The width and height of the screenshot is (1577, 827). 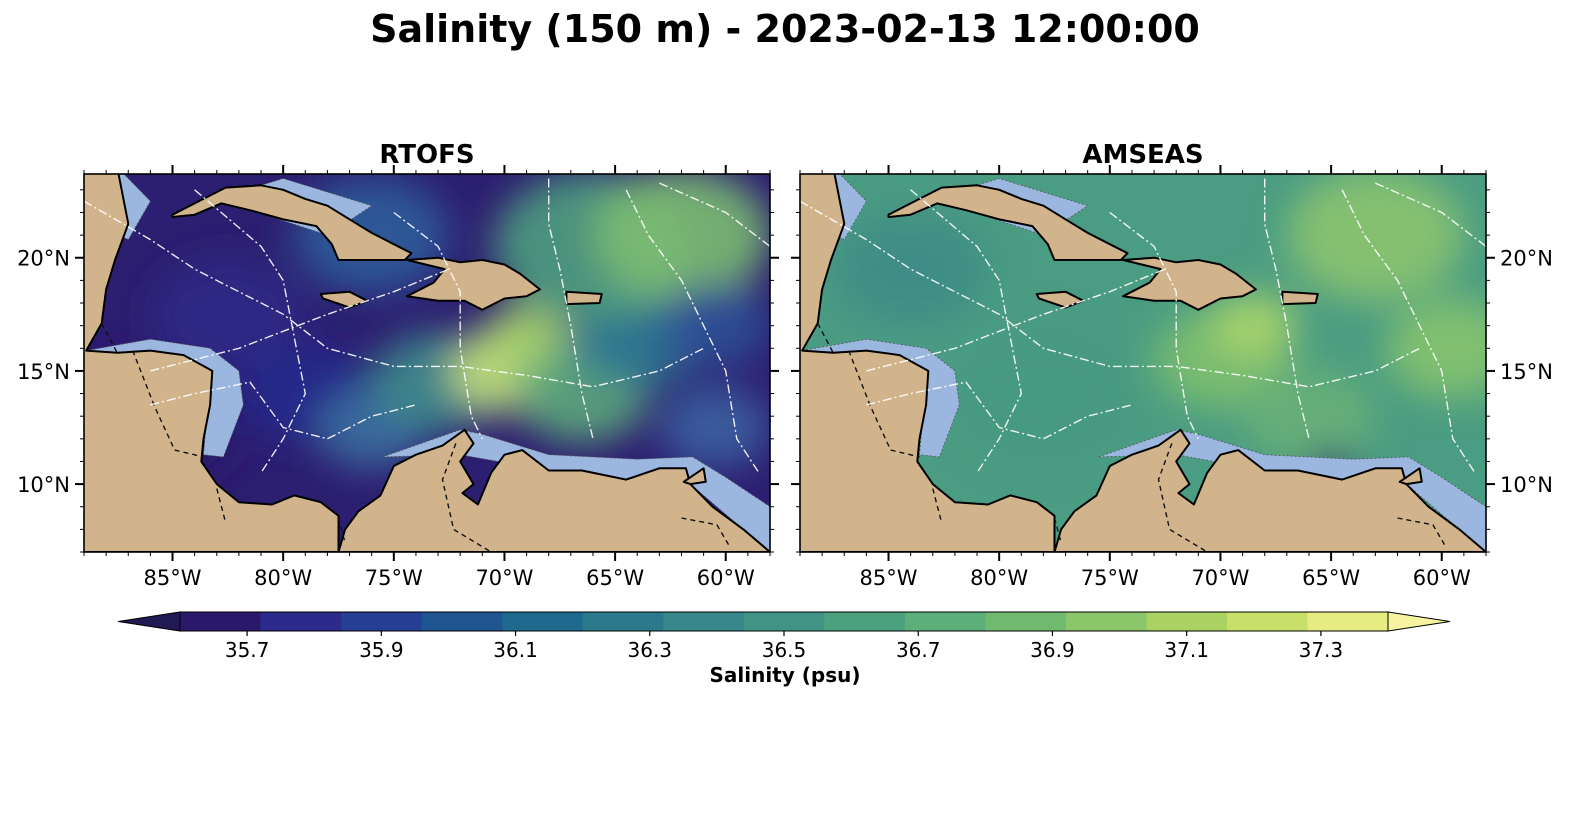 What do you see at coordinates (149, 621) in the screenshot?
I see `colorbar-extend-low` at bounding box center [149, 621].